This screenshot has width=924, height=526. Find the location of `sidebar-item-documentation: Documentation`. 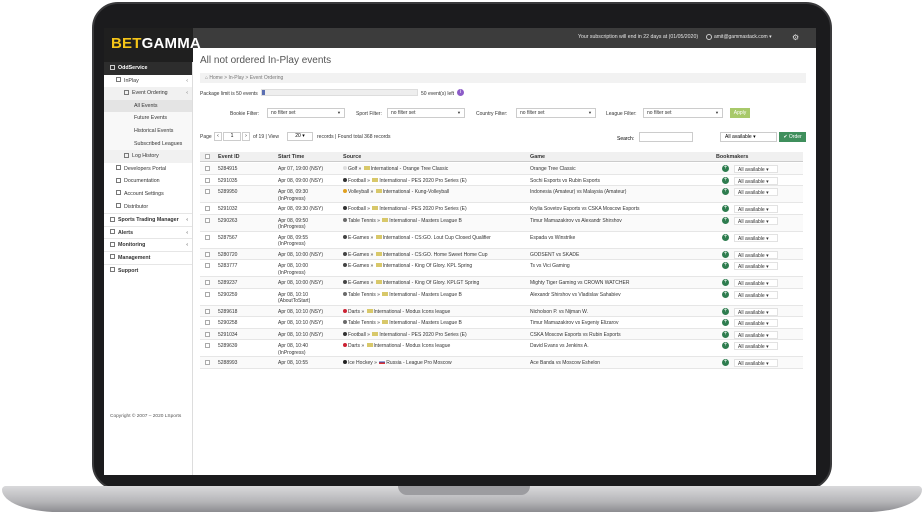

sidebar-item-documentation: Documentation is located at coordinates (148, 181).